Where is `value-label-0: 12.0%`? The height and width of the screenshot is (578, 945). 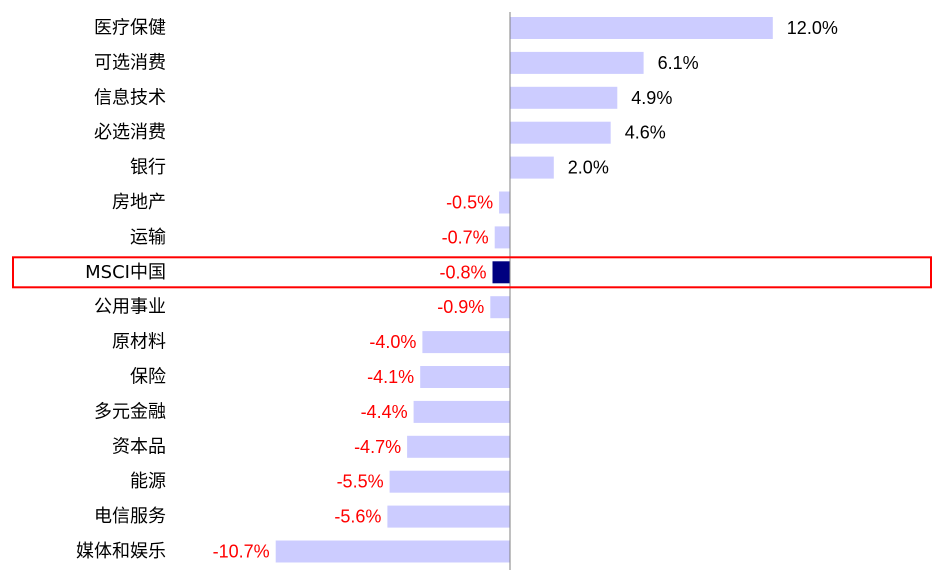
value-label-0: 12.0% is located at coordinates (812, 28).